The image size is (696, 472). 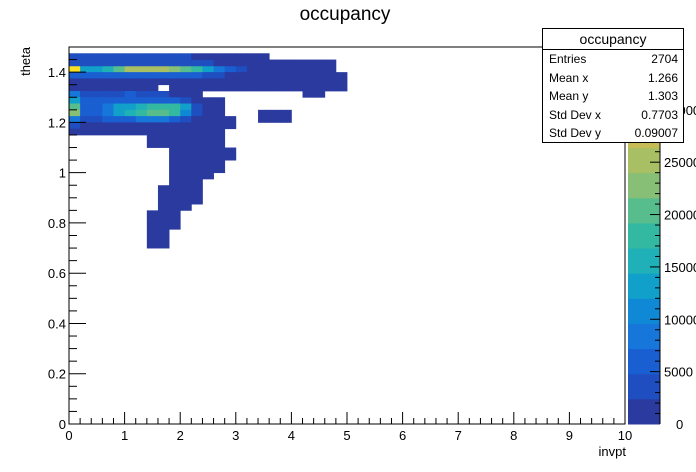 What do you see at coordinates (659, 114) in the screenshot?
I see `stats-value: 0.7703` at bounding box center [659, 114].